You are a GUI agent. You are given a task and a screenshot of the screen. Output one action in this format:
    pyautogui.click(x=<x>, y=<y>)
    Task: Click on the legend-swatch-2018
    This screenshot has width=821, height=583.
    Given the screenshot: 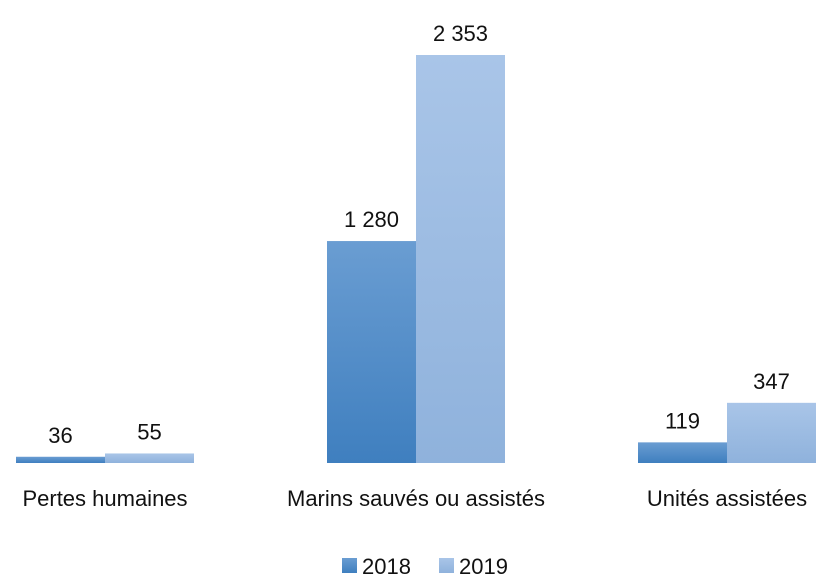 What is the action you would take?
    pyautogui.click(x=349, y=565)
    